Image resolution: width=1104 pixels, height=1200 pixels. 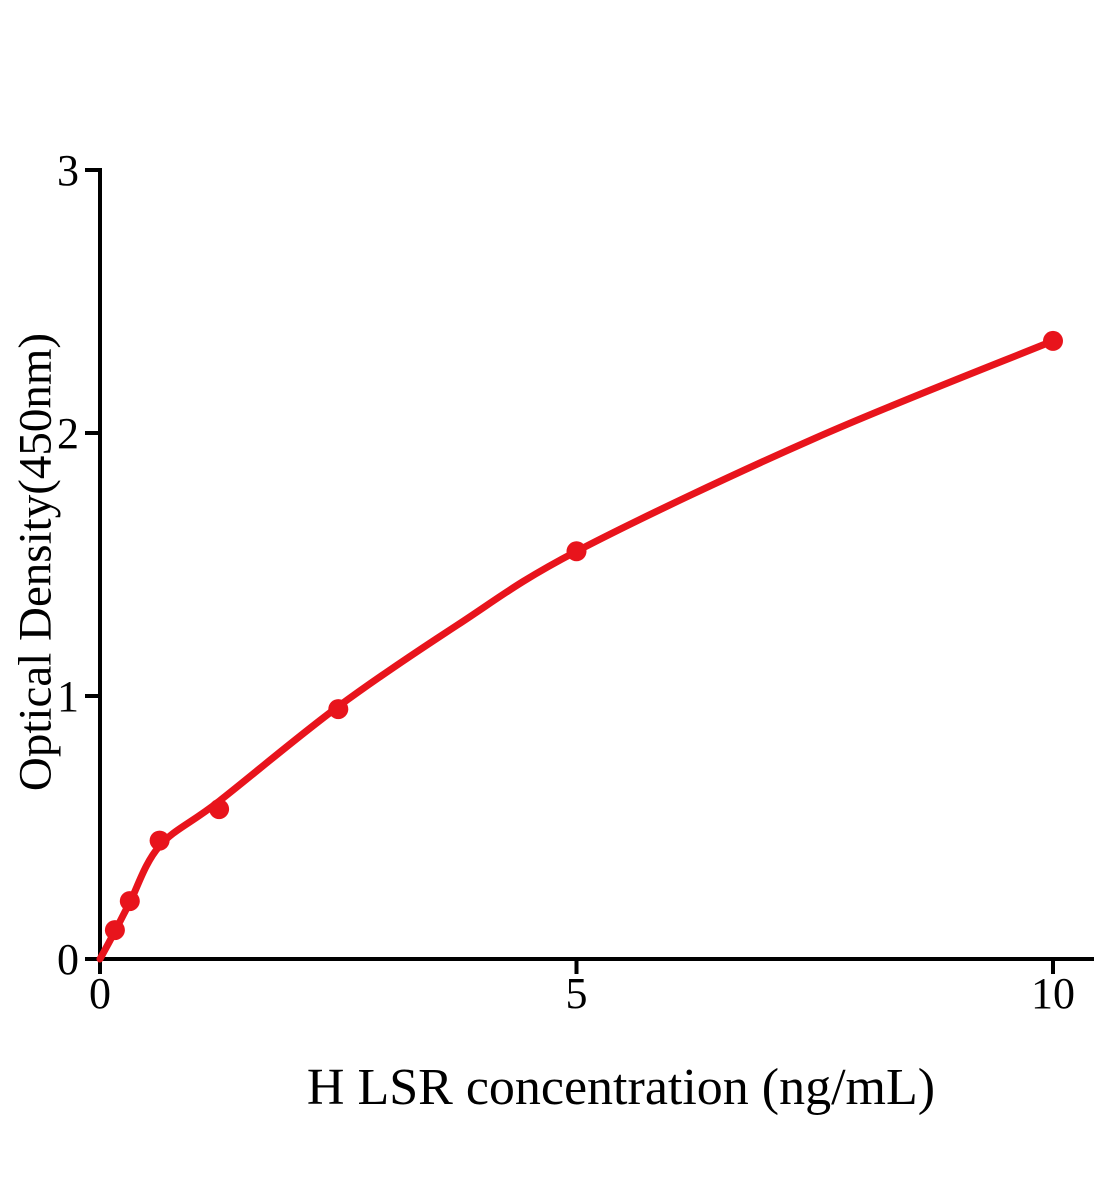 What do you see at coordinates (35, 562) in the screenshot?
I see `y-axis-title: Optical Density(450nm)` at bounding box center [35, 562].